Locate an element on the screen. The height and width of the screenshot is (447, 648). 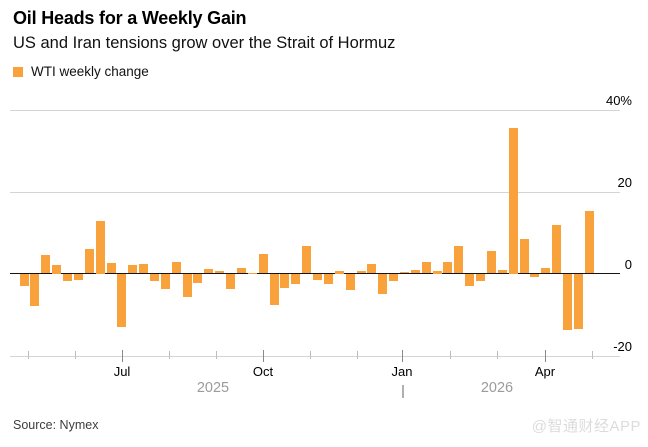
zero-line is located at coordinates (315, 273).